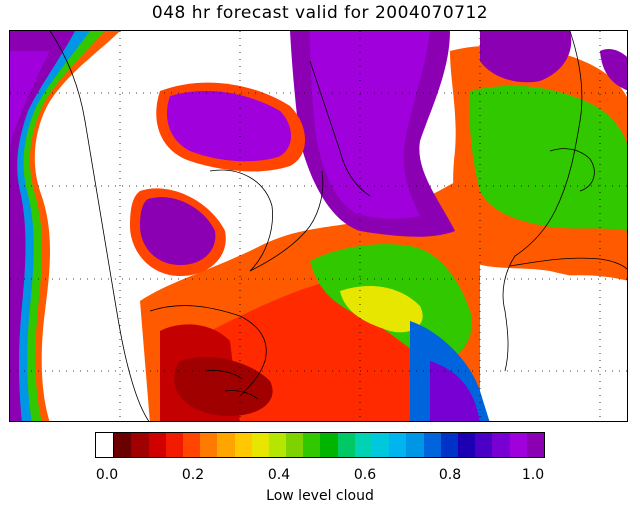 This screenshot has height=512, width=640. What do you see at coordinates (279, 475) in the screenshot?
I see `colorbar-tick-2: 0.4` at bounding box center [279, 475].